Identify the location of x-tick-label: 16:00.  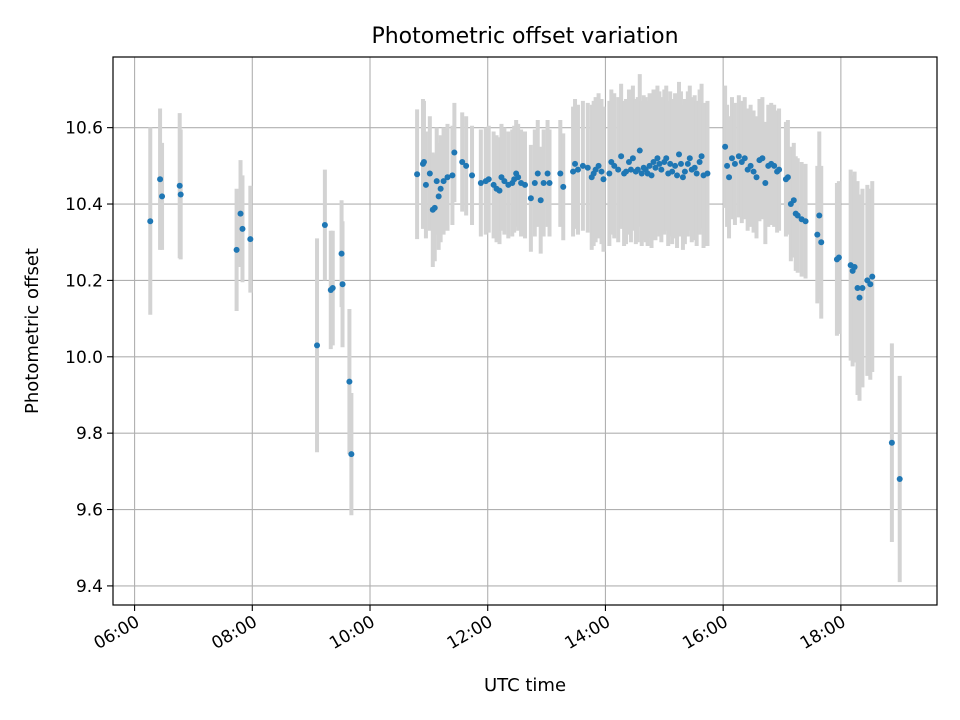
(705, 633).